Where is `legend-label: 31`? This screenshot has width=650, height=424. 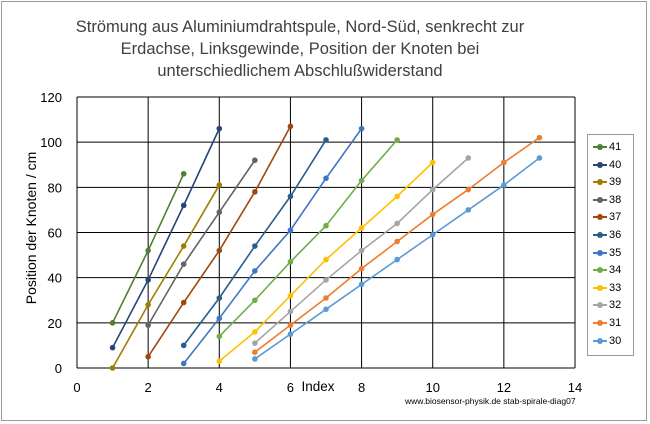 legend-label: 31 is located at coordinates (615, 323).